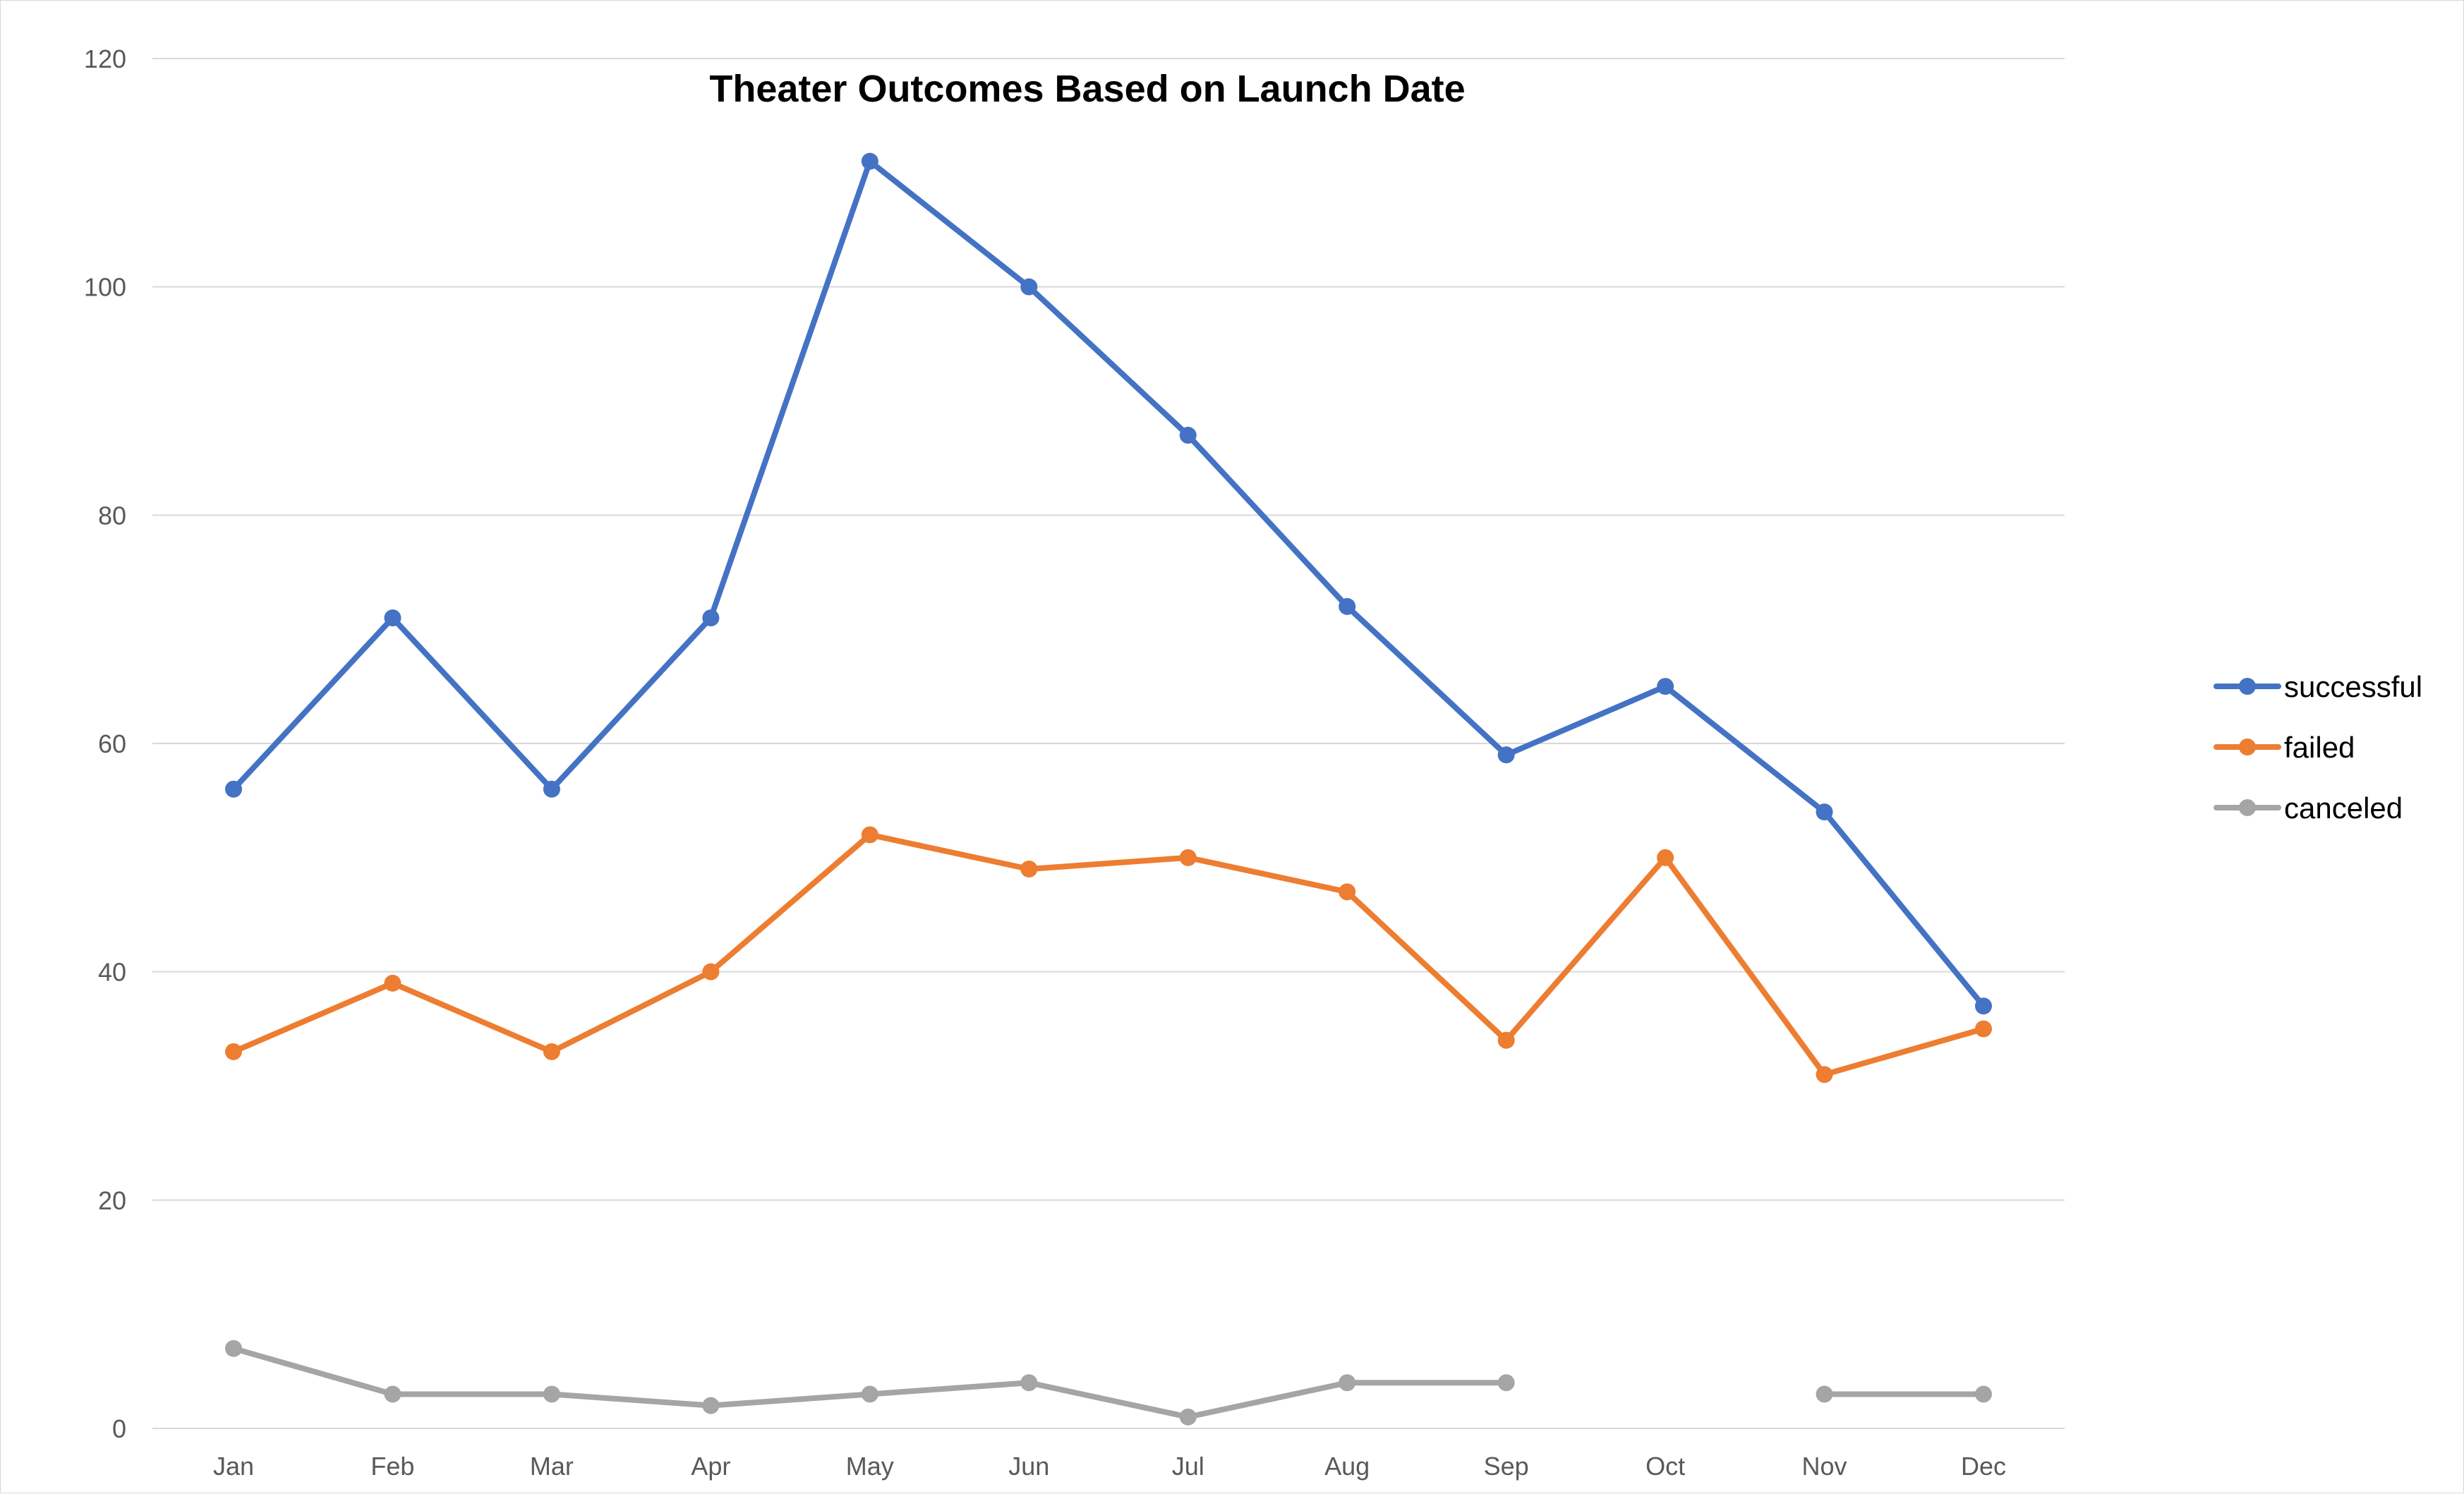 This screenshot has height=1494, width=2464. What do you see at coordinates (119, 1428) in the screenshot?
I see `y-tick-label: 0` at bounding box center [119, 1428].